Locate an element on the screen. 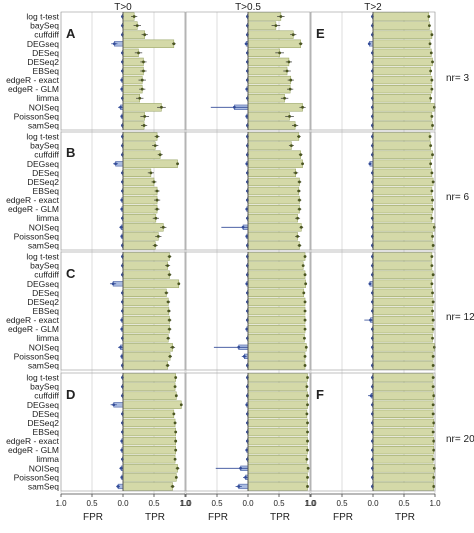 The width and height of the screenshot is (474, 533). category-label: NOISeq is located at coordinates (44, 227).